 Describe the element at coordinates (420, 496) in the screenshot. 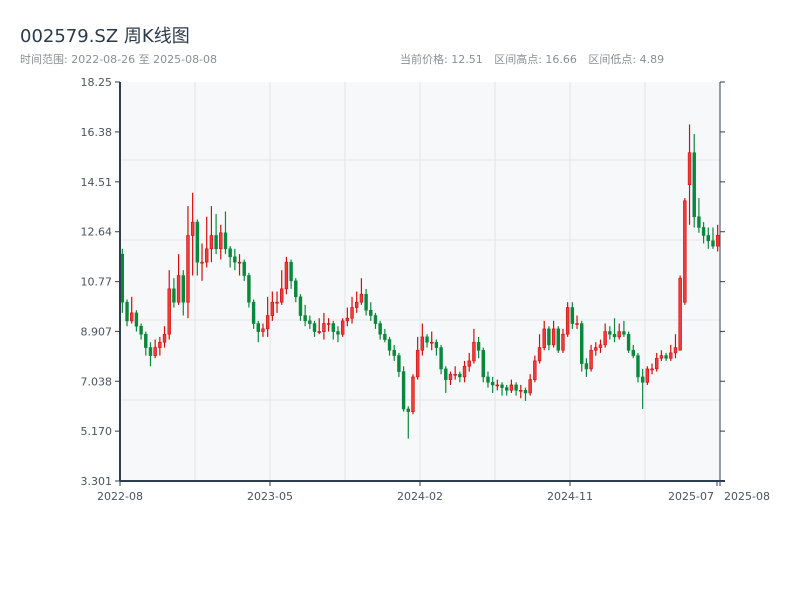

I see `x-tick-label: 2024-02` at that location.